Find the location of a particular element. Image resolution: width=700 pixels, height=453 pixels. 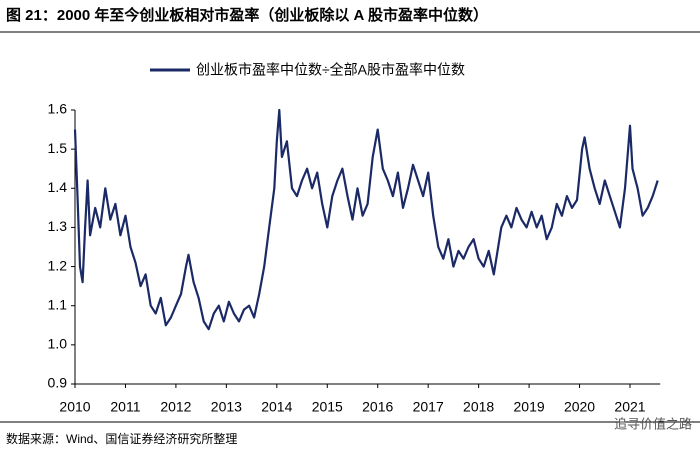

y-tick-label: 0.9 is located at coordinates (58, 383).